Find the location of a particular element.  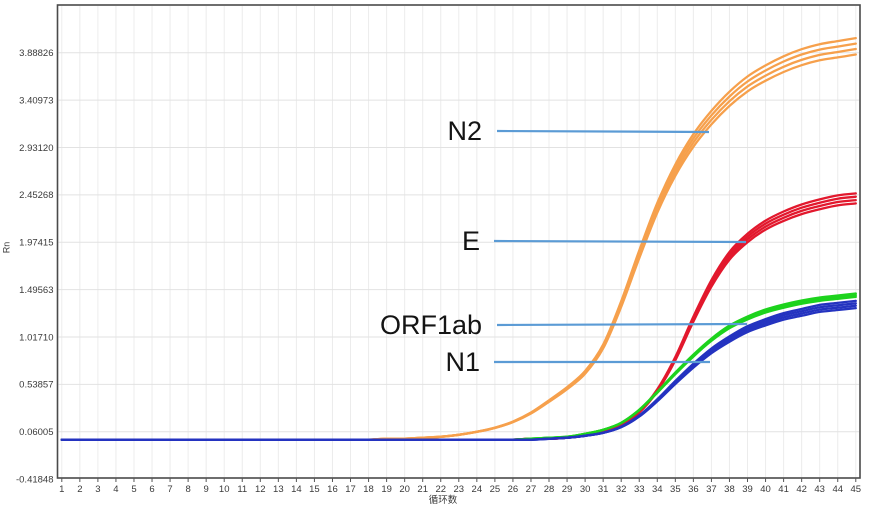

x-tick-label: 31 is located at coordinates (603, 489).